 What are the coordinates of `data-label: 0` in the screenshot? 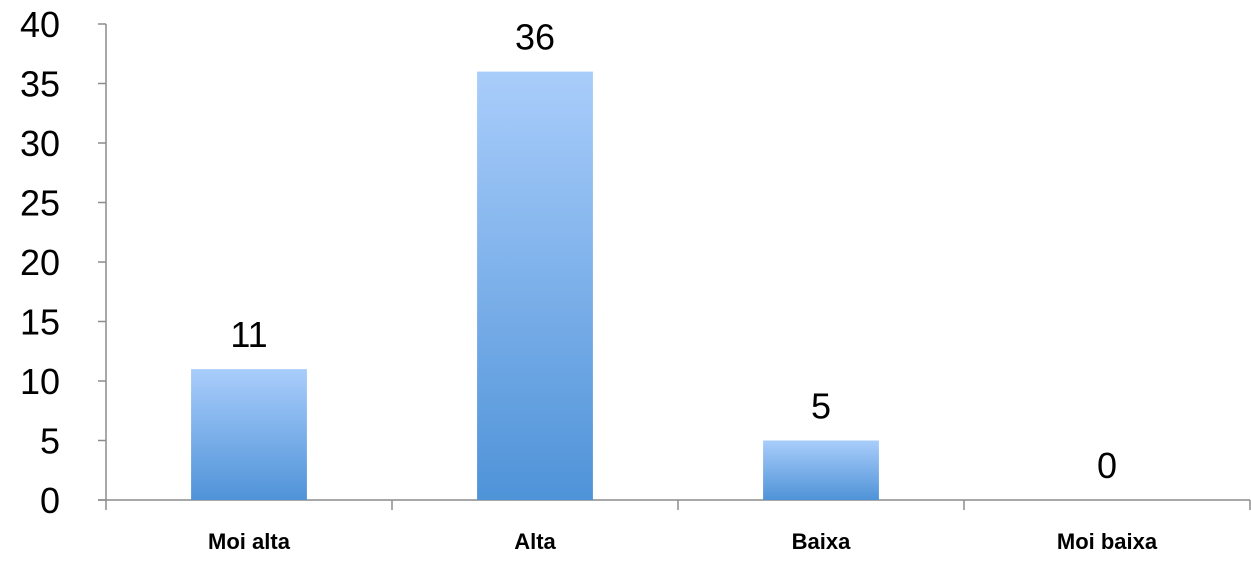 It's located at (1107, 465).